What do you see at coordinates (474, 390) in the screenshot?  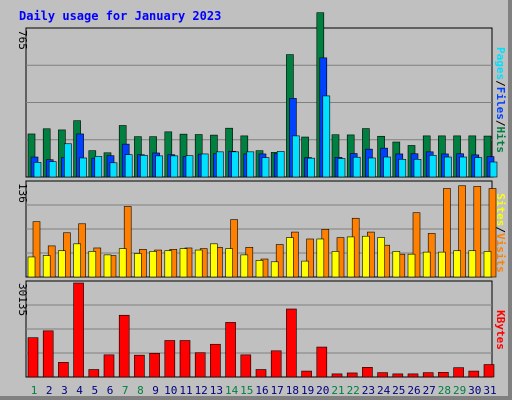 I see `x-tick-label: 30` at bounding box center [474, 390].